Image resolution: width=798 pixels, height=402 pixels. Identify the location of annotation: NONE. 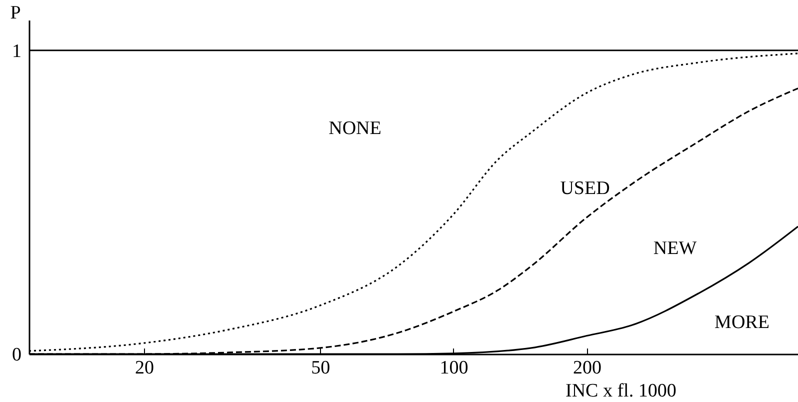
(355, 128).